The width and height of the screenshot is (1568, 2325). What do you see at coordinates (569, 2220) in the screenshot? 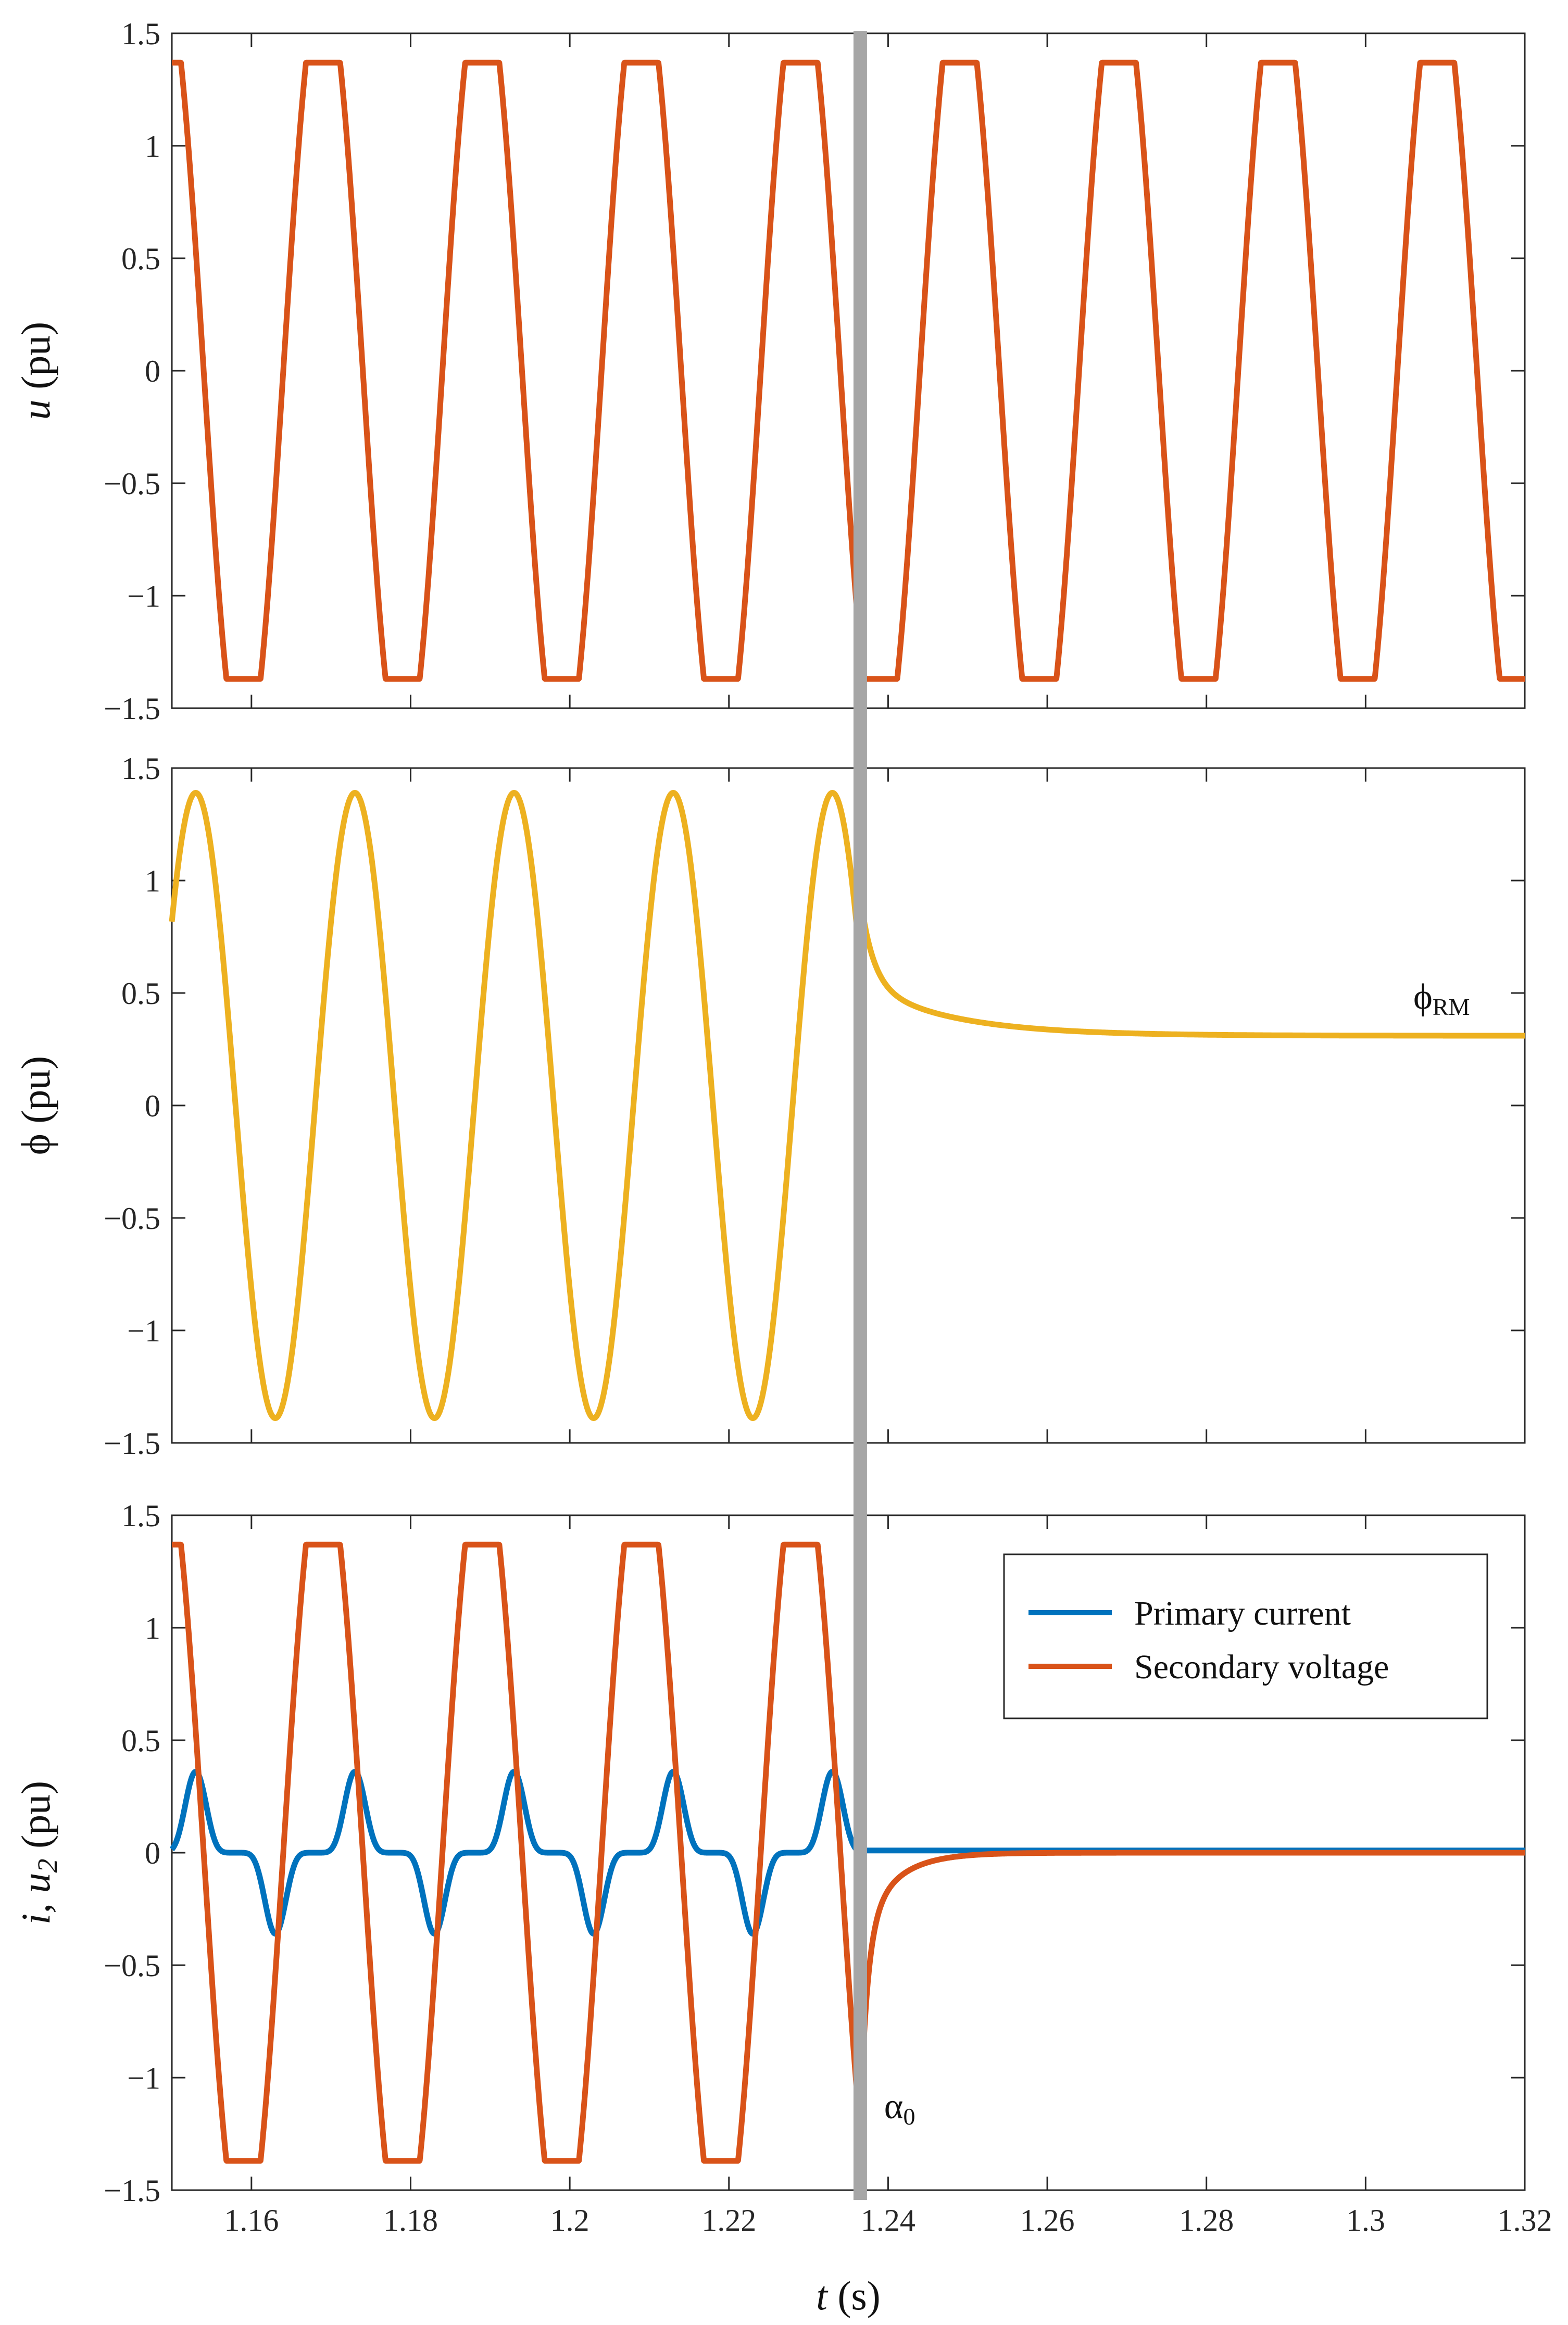
I see `x-tick-label: 1.2` at bounding box center [569, 2220].